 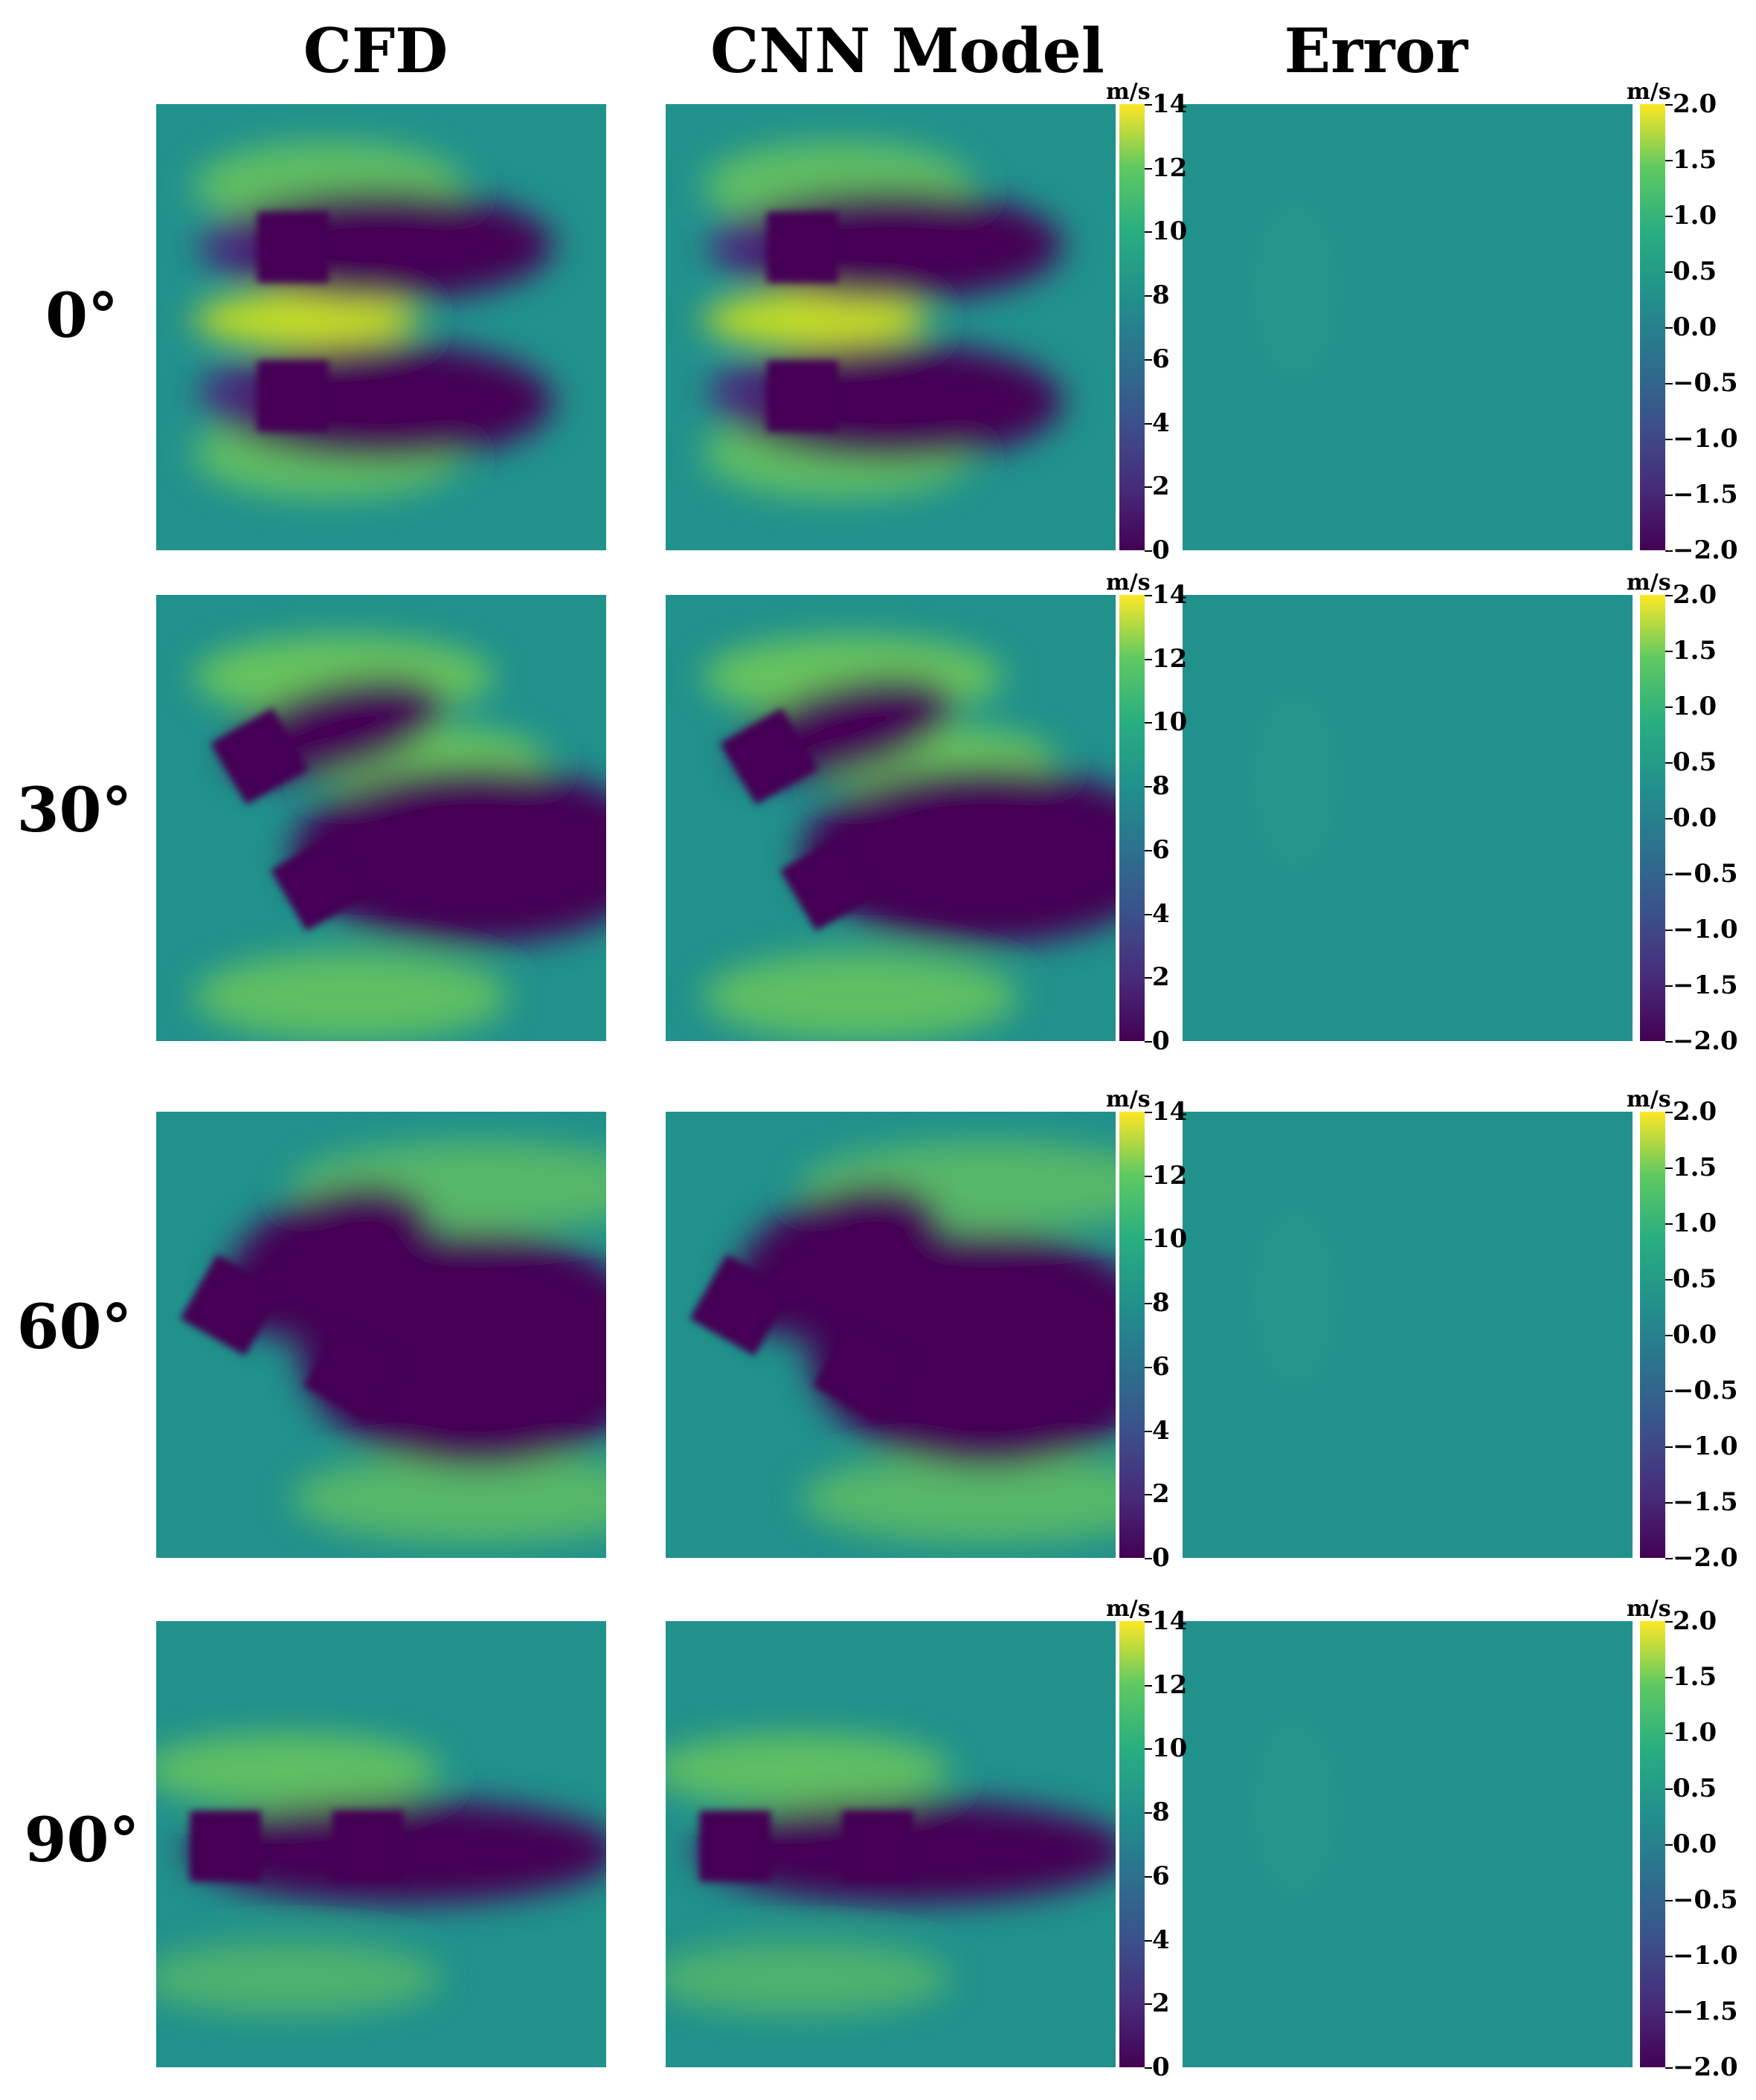 What do you see at coordinates (1161, 295) in the screenshot?
I see `velocity-0-colorbar-tick-label: 8` at bounding box center [1161, 295].